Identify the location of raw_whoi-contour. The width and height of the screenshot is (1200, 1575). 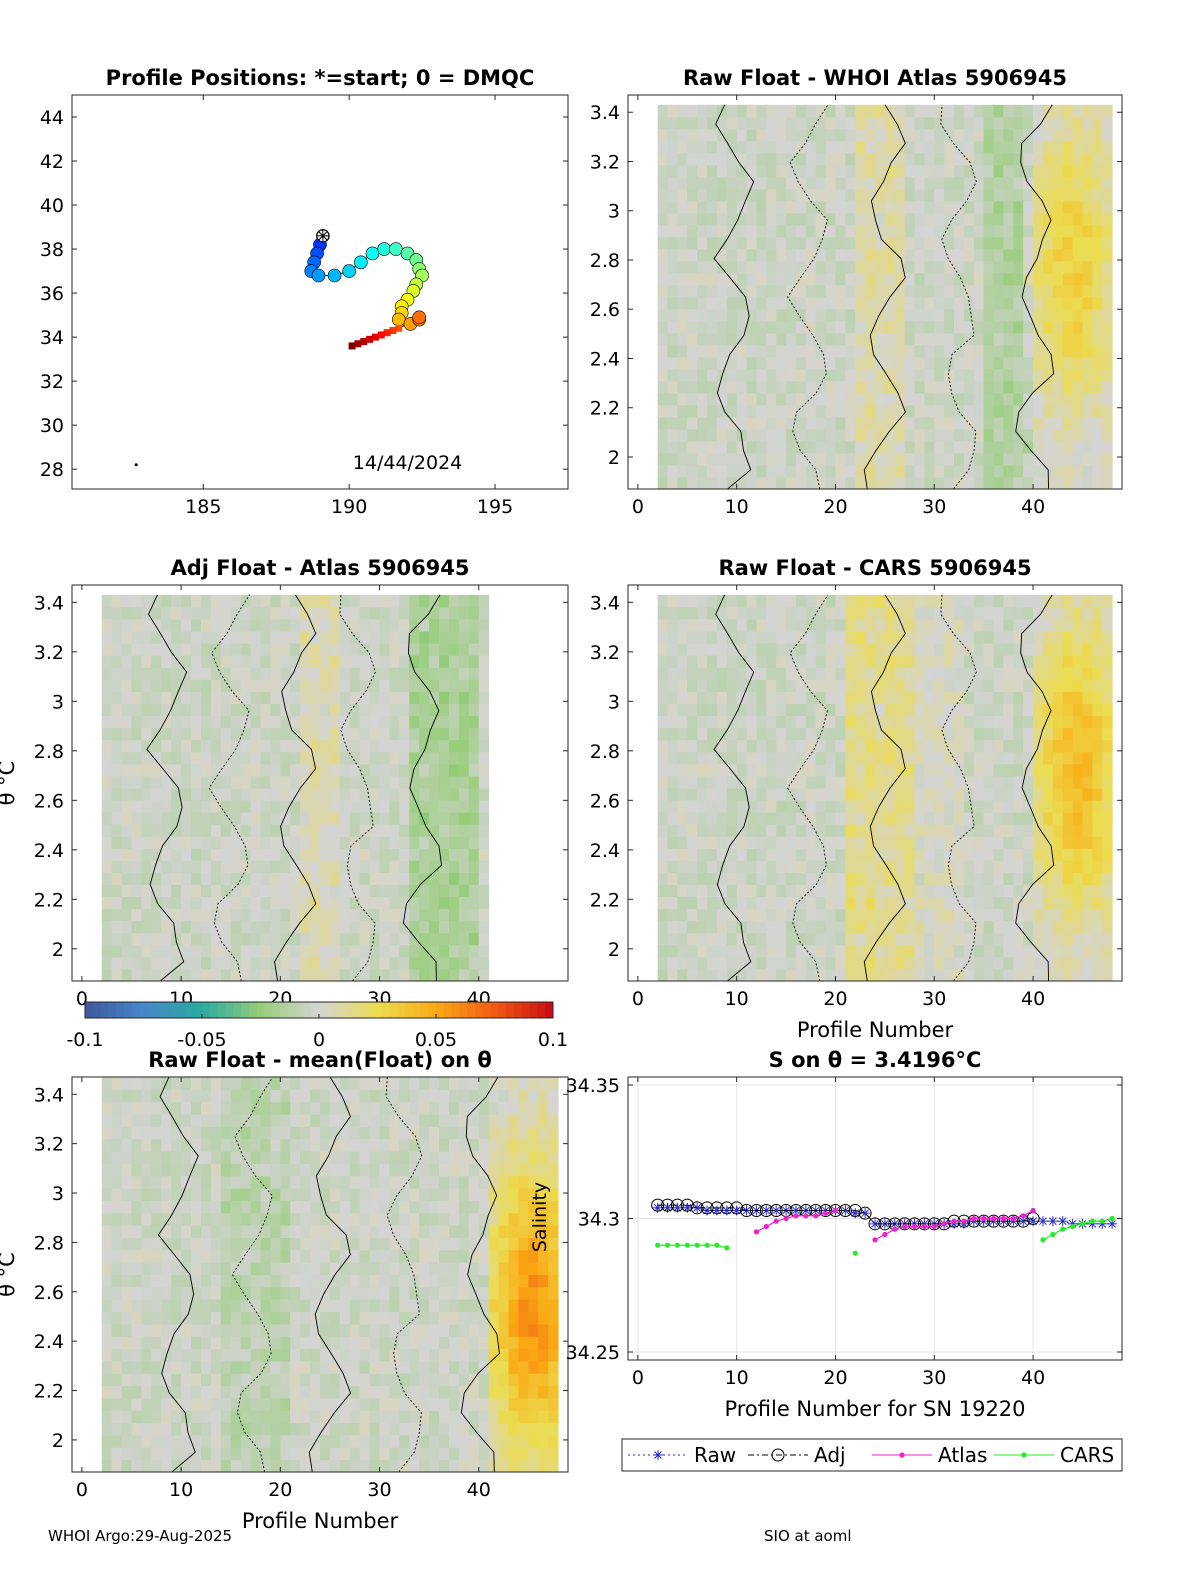
(884, 297).